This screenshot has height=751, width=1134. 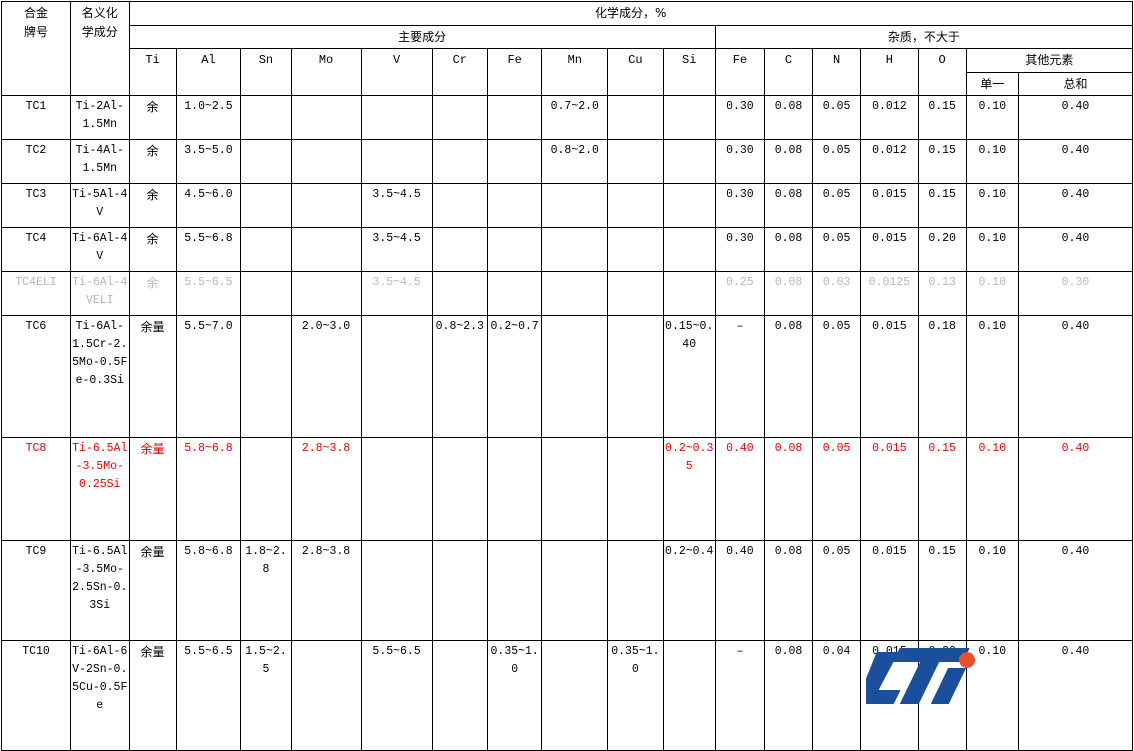 What do you see at coordinates (266, 695) in the screenshot?
I see `cell-main-sn: 1.5~2.5` at bounding box center [266, 695].